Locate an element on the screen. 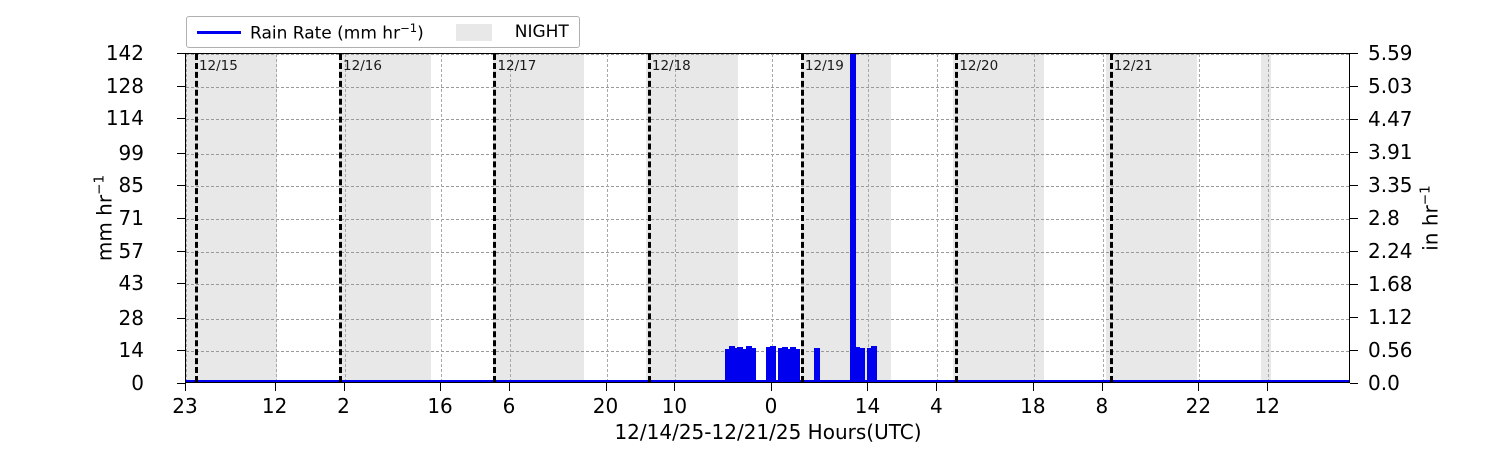 This screenshot has width=1500, height=450. y-axis-right-tick-label: 3.35 is located at coordinates (1390, 185).